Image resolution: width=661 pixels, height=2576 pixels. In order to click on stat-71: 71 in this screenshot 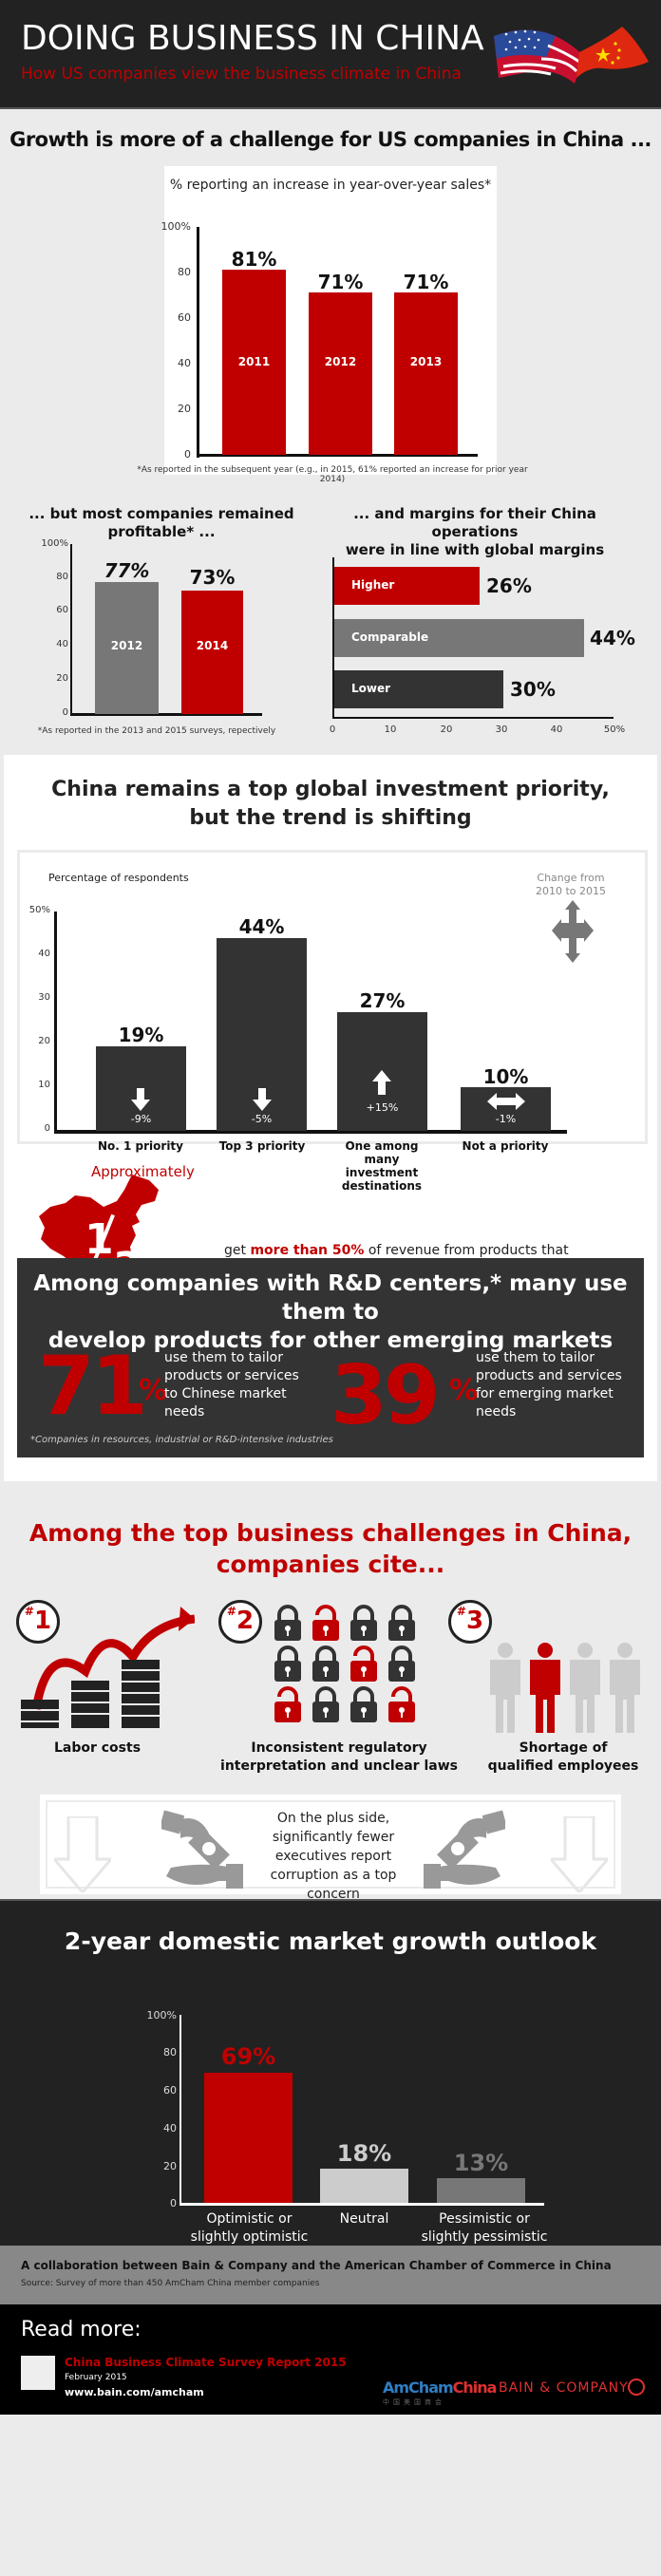, I will do `click(93, 1386)`.